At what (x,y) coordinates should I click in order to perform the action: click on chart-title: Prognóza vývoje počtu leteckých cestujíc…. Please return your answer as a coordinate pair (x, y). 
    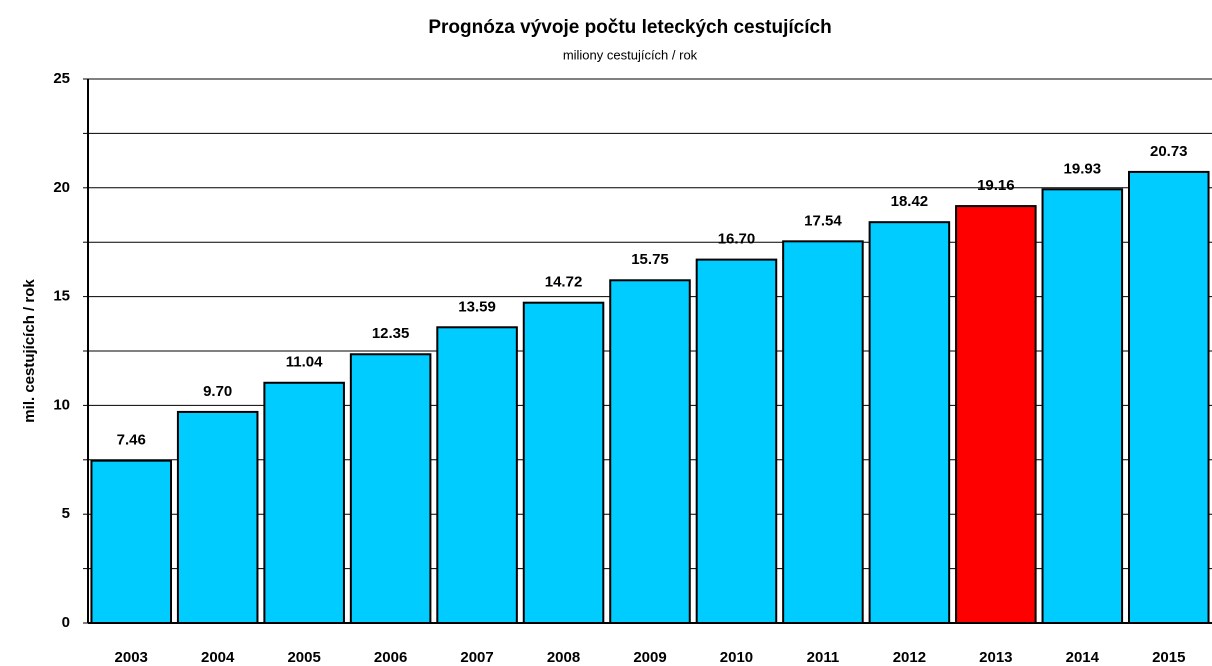
    Looking at the image, I should click on (629, 27).